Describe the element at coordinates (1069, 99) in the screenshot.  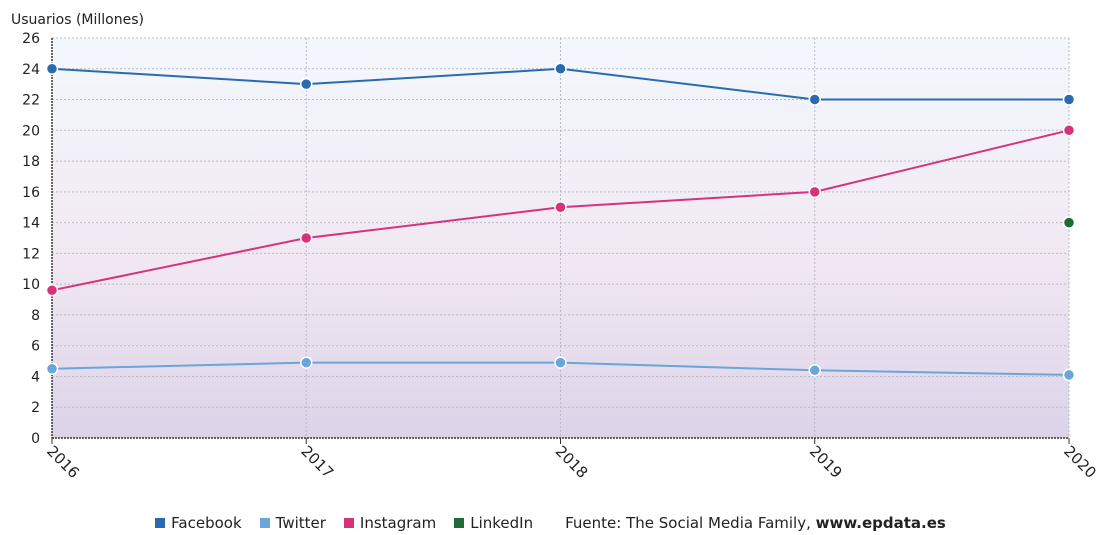
I see `point-facebook-2020` at that location.